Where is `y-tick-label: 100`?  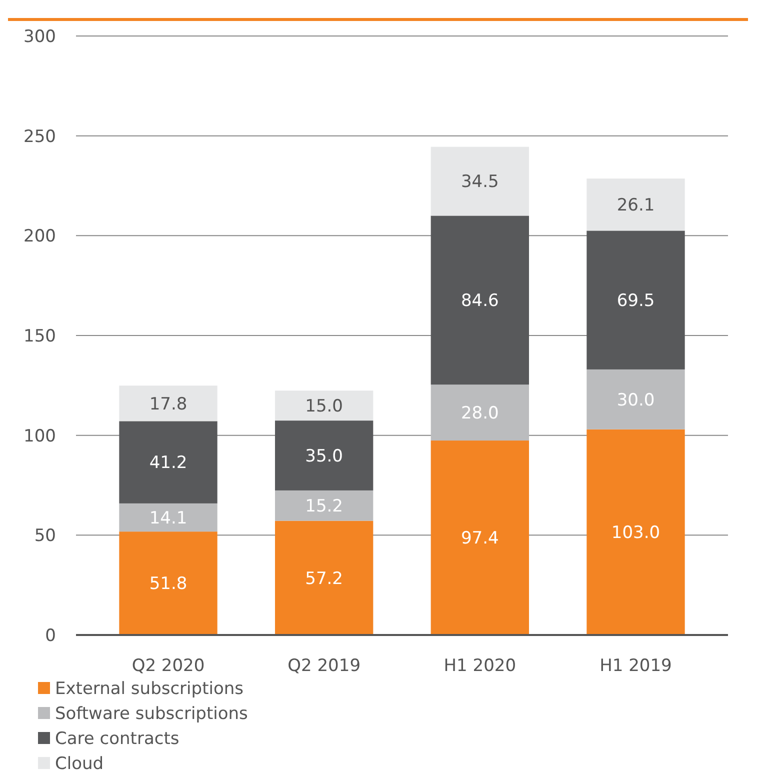
y-tick-label: 100 is located at coordinates (40, 436).